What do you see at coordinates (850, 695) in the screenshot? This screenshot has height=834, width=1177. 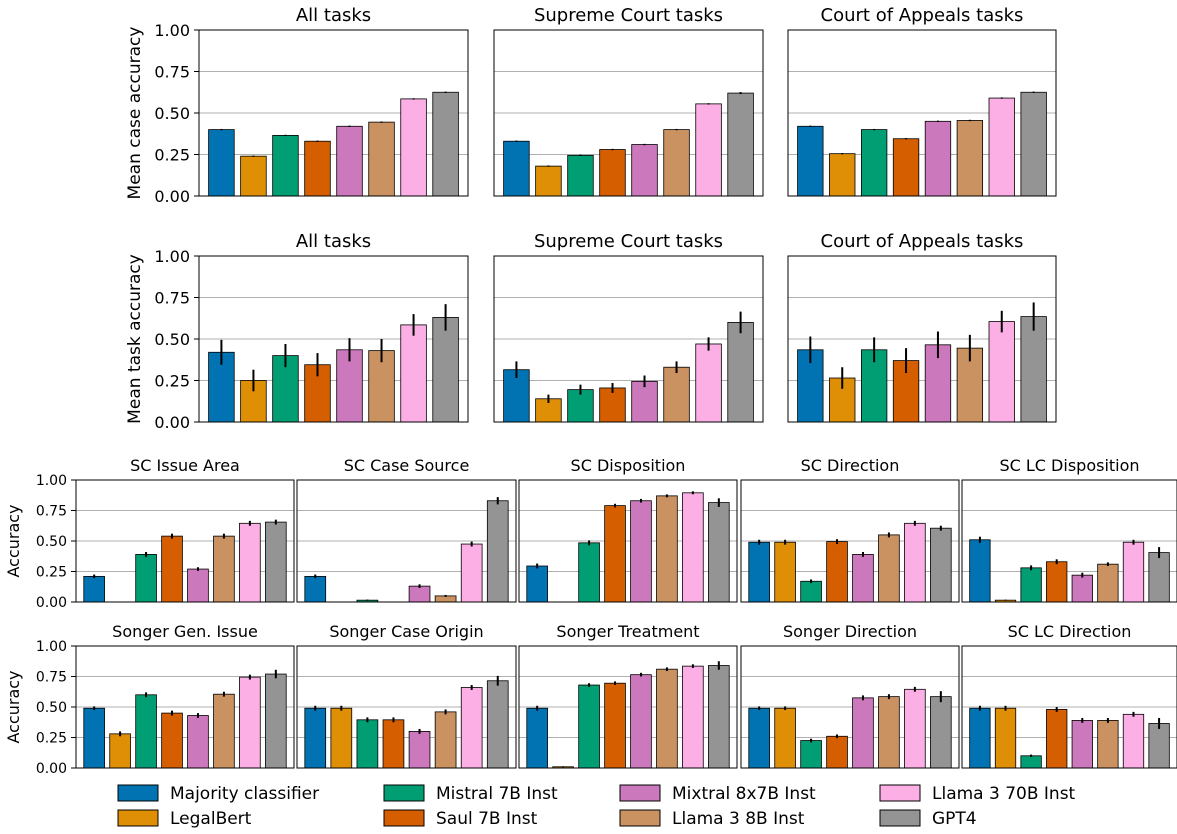 I see `chart-panel: Songer Direction` at bounding box center [850, 695].